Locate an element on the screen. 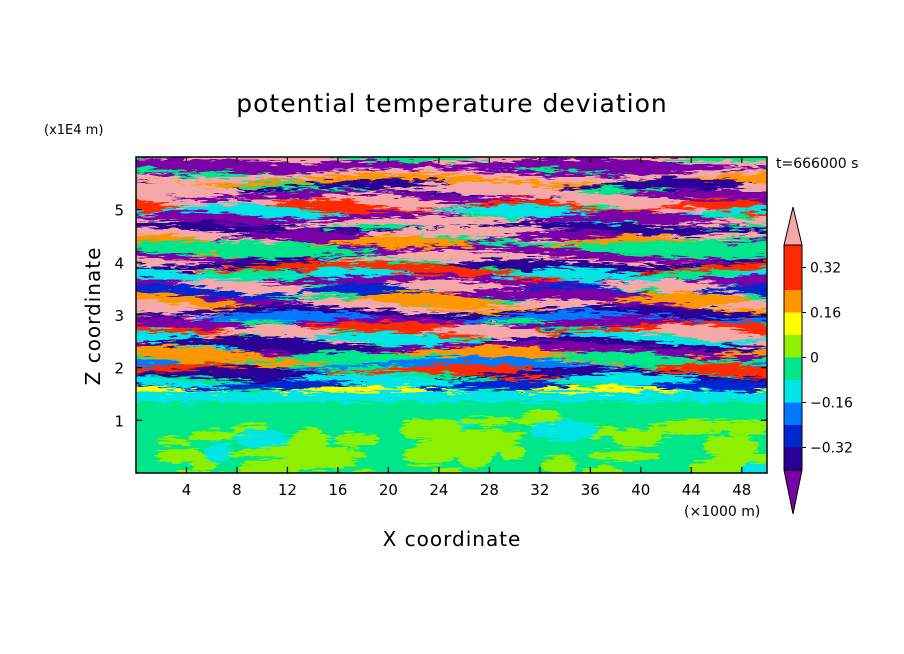 The height and width of the screenshot is (654, 904). colorbar-max-triangle is located at coordinates (793, 226).